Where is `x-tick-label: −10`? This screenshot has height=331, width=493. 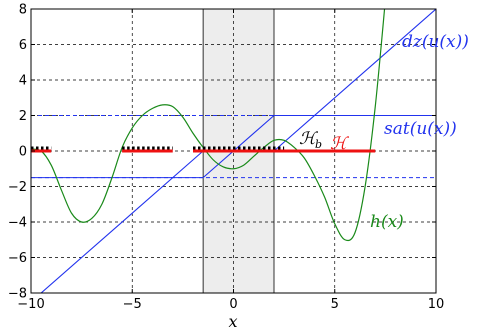
x-tick-label: −10 is located at coordinates (30, 304).